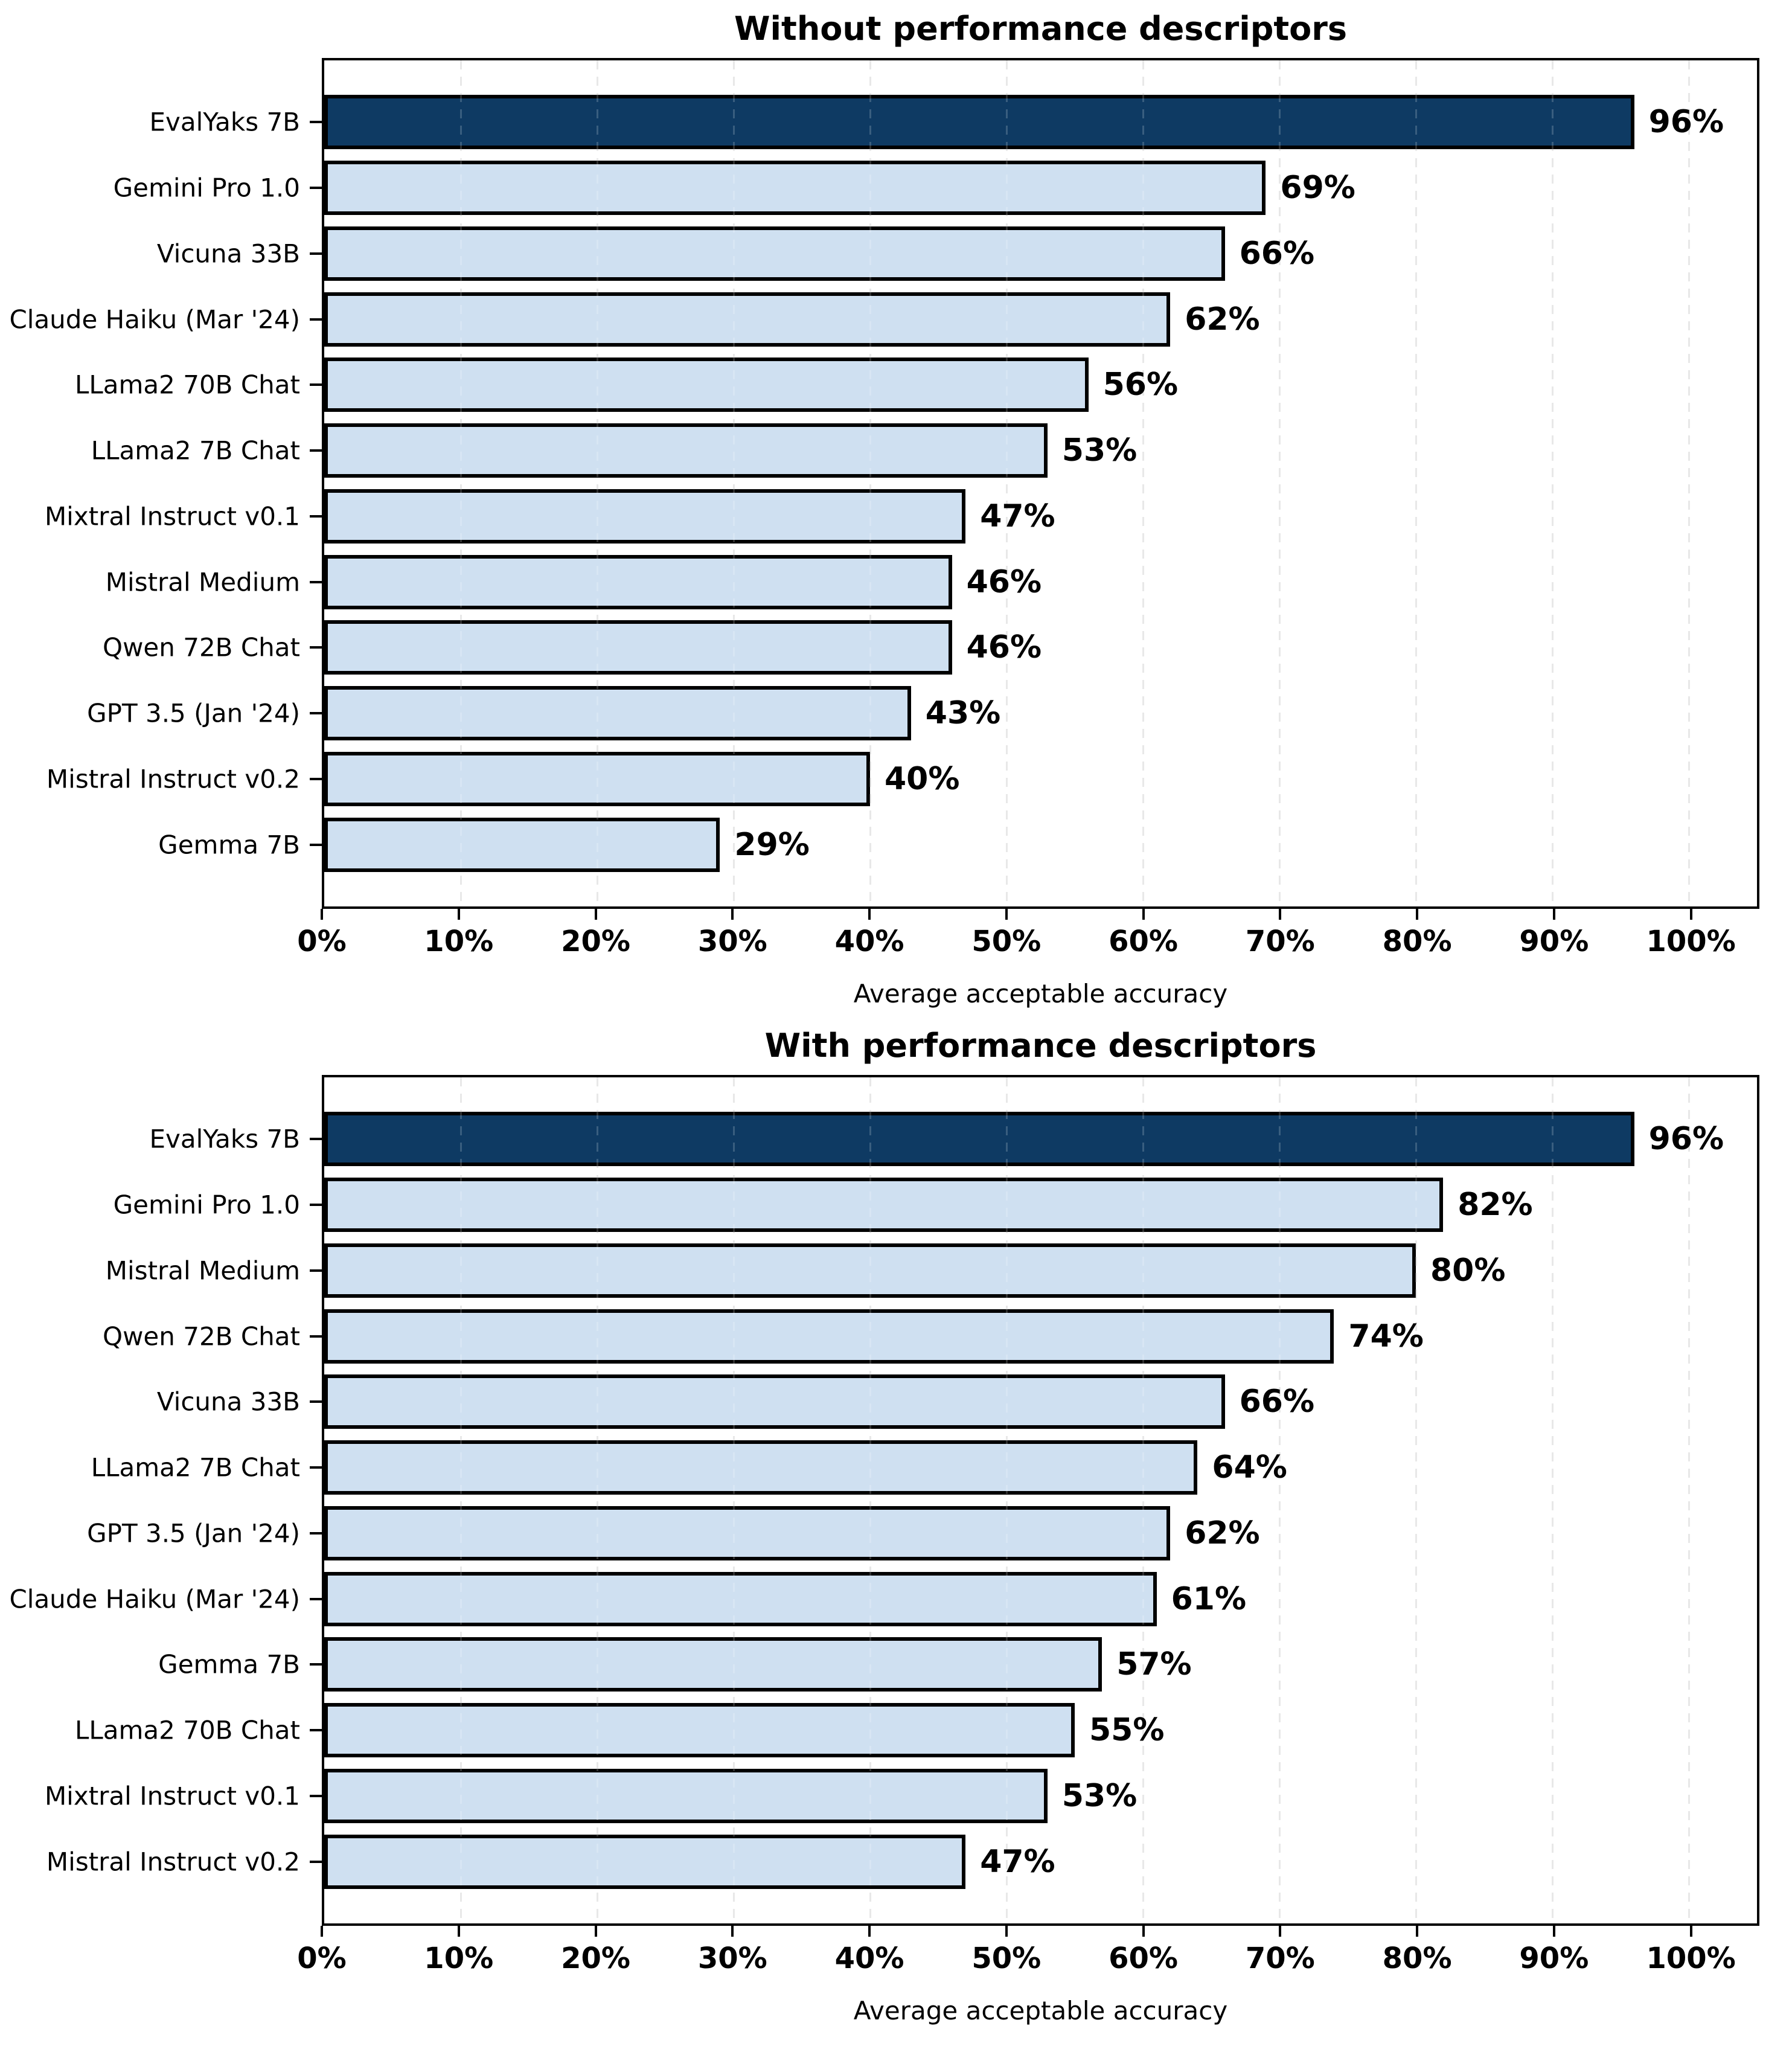  What do you see at coordinates (1209, 1598) in the screenshot?
I see `bar-value-label: 61%` at bounding box center [1209, 1598].